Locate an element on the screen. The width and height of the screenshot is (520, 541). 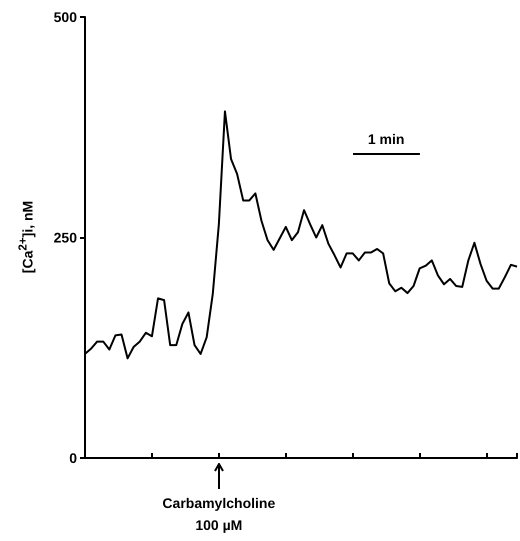
y-tick-label: 0 is located at coordinates (73, 458).